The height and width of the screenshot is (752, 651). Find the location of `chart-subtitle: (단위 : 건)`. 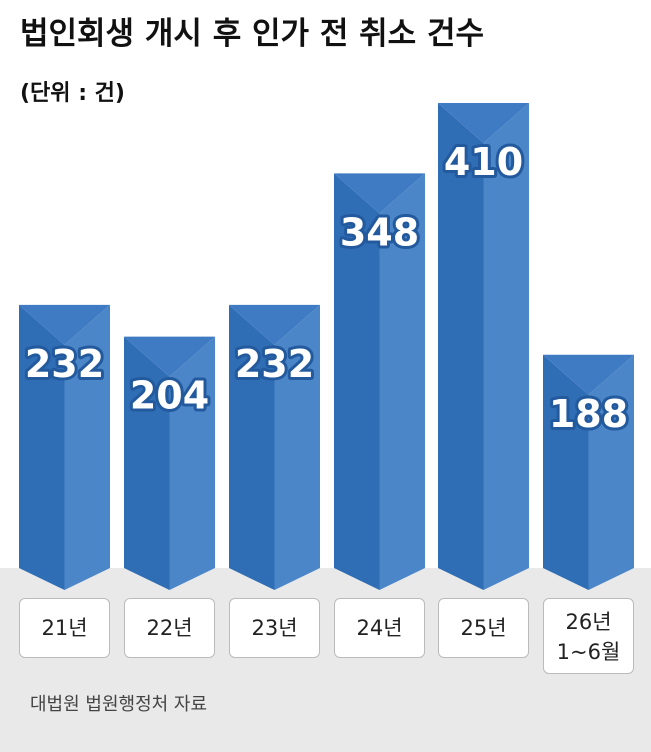

chart-subtitle: (단위 : 건) is located at coordinates (72, 93).